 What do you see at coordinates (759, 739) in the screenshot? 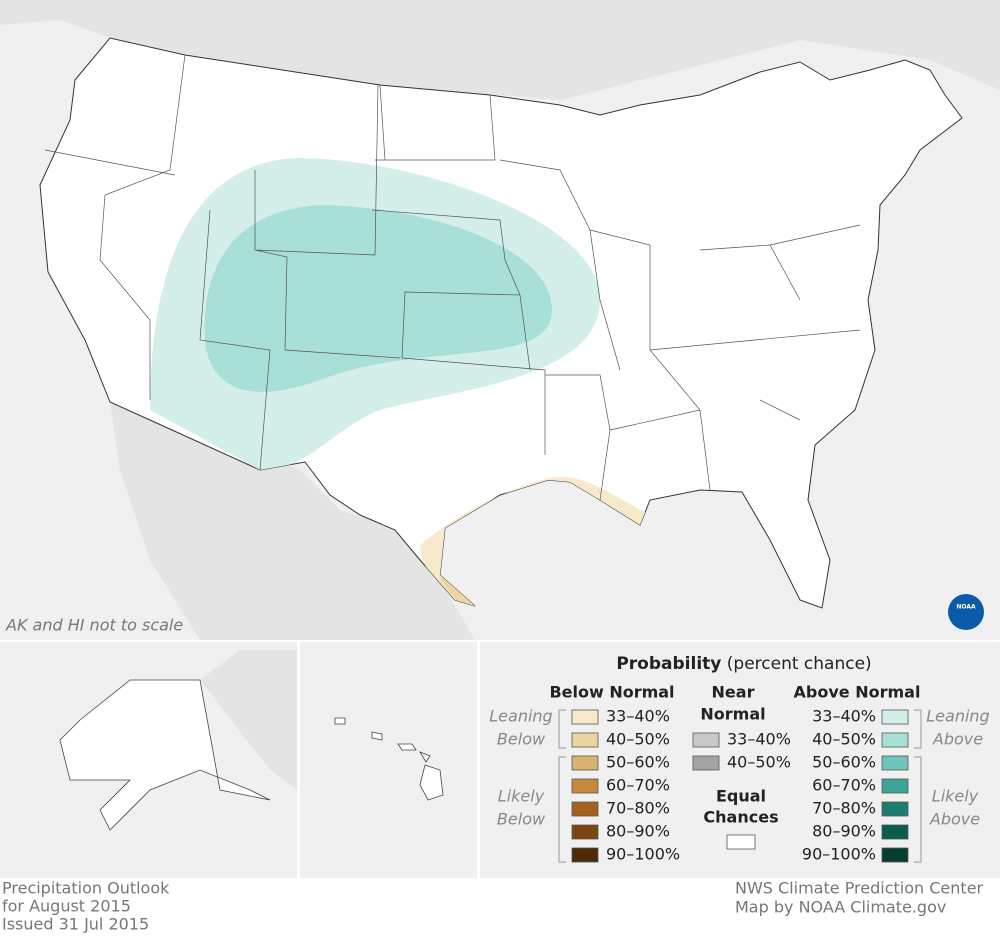
I see `near-label: 33–40%` at bounding box center [759, 739].